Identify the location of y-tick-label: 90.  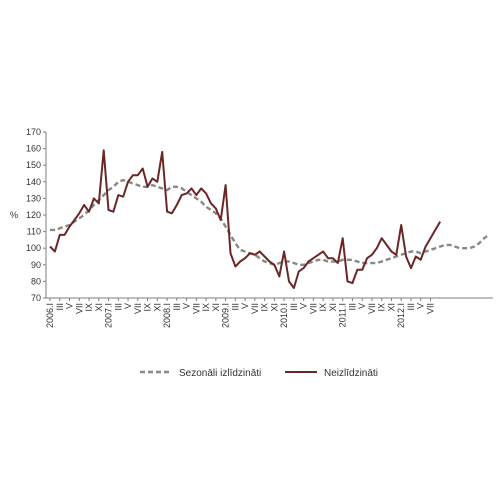
(36, 265).